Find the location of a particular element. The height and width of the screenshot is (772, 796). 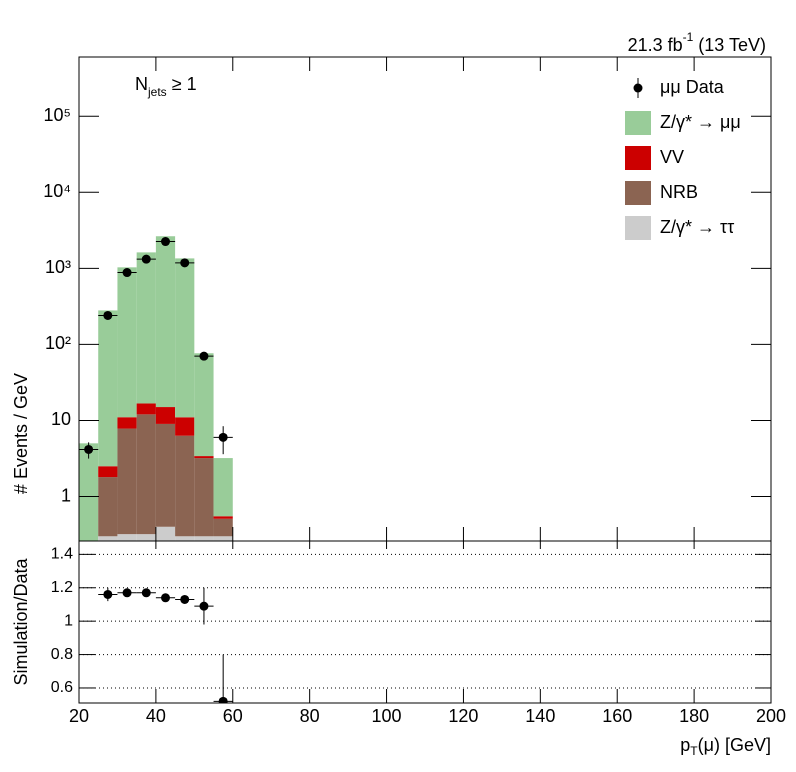

x-tick-label: 100 is located at coordinates (387, 716).